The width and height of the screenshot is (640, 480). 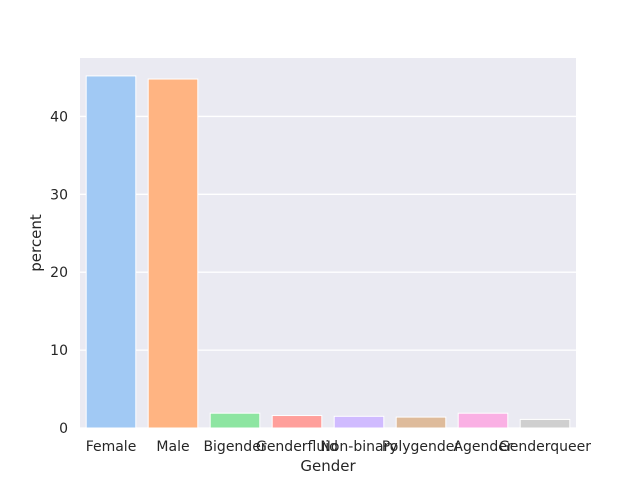 What do you see at coordinates (59, 351) in the screenshot?
I see `y-tick-label: 10` at bounding box center [59, 351].